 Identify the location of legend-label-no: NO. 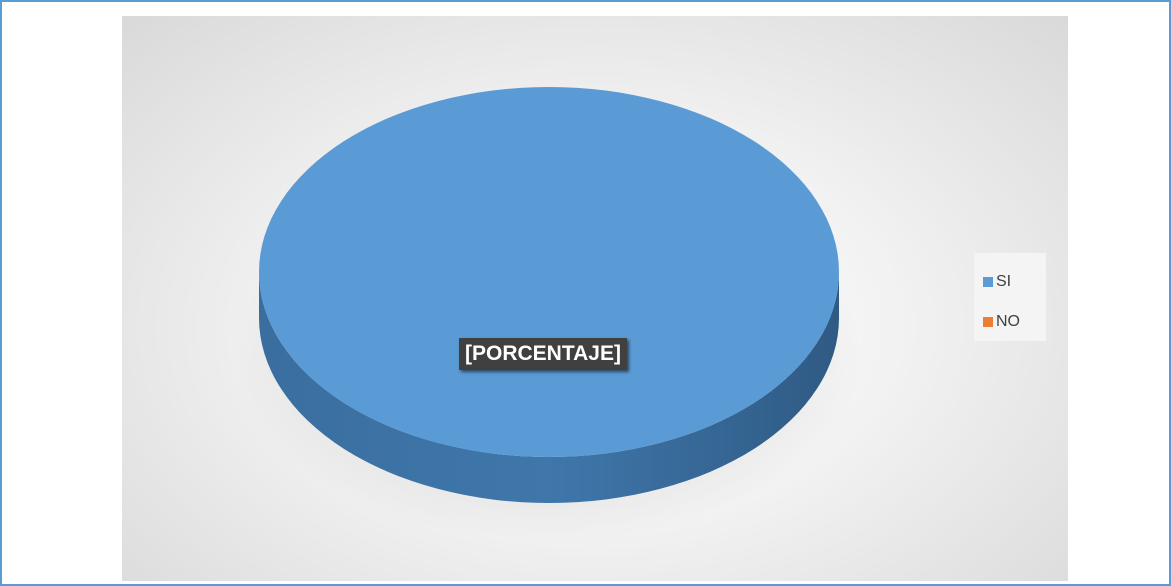
(1008, 321).